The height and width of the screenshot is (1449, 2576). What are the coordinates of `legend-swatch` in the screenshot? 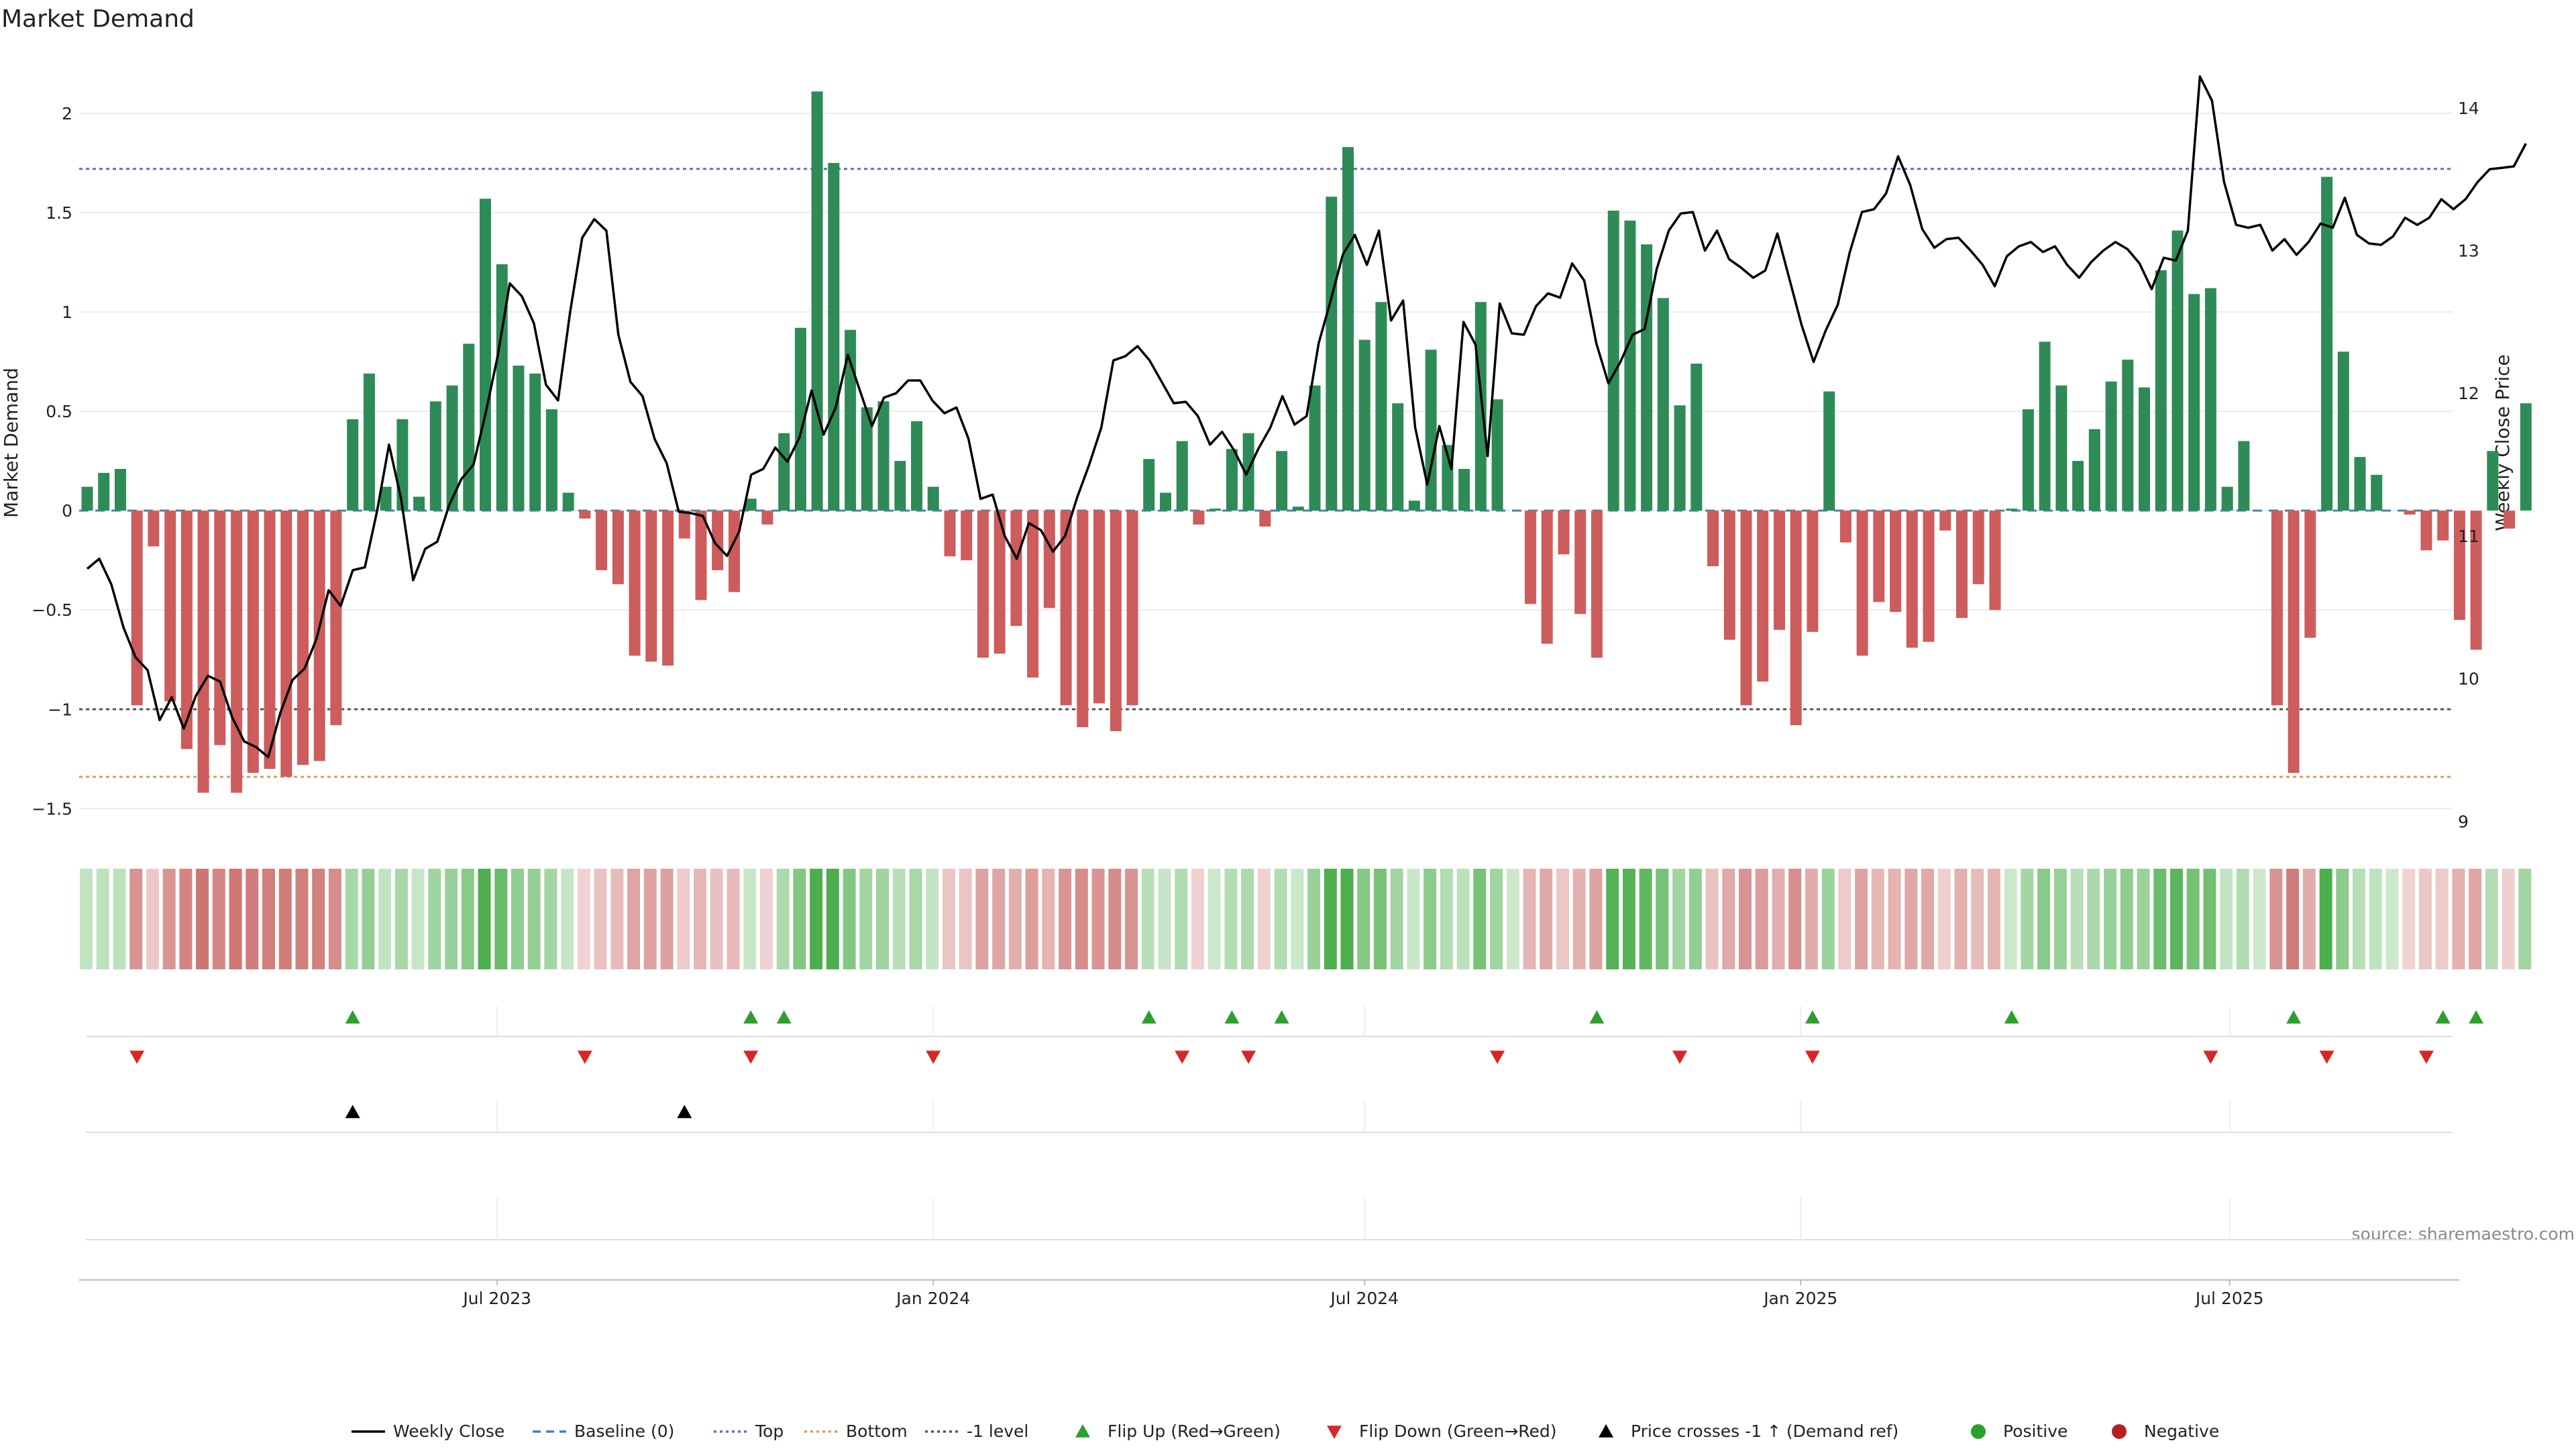 It's located at (1978, 1431).